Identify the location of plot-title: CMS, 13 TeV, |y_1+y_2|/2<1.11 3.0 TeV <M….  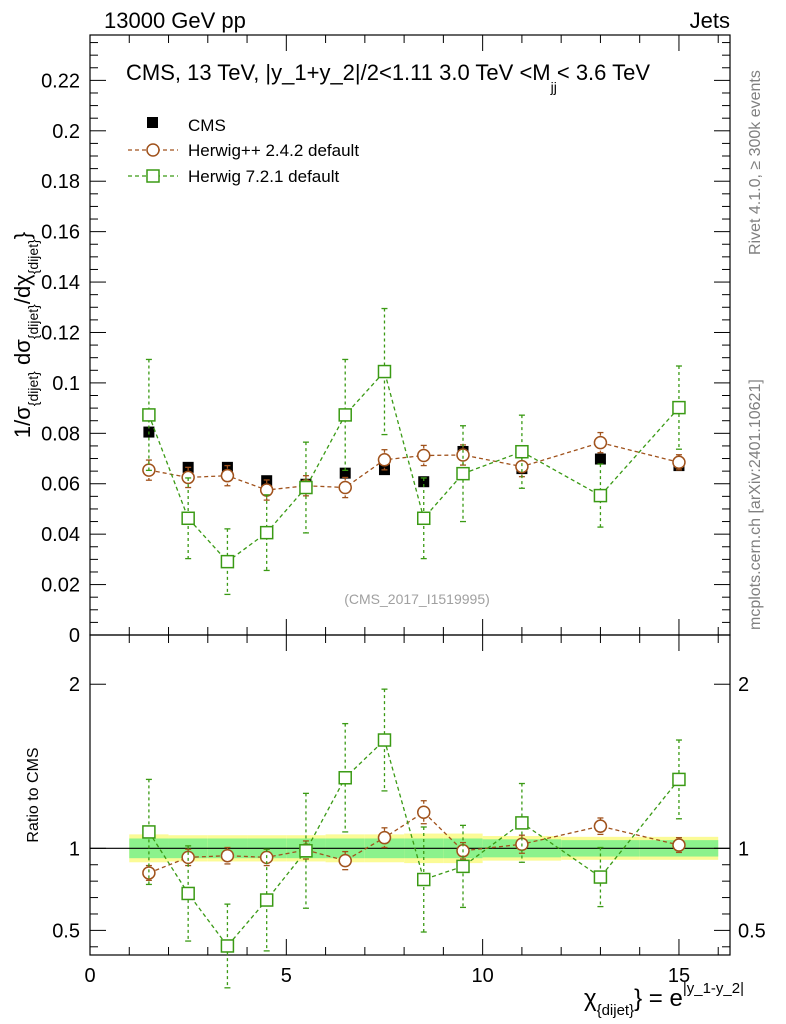
(388, 77).